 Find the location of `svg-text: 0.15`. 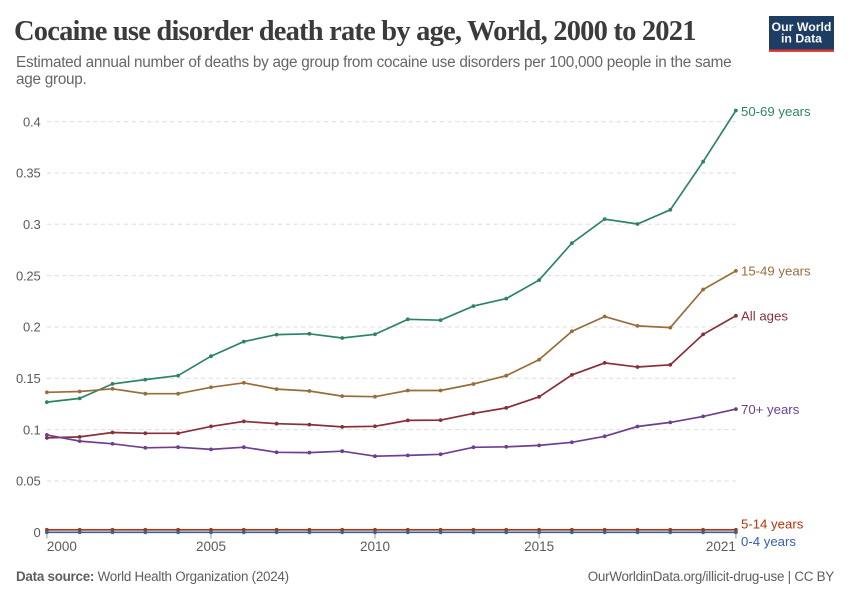

svg-text: 0.15 is located at coordinates (28, 378).